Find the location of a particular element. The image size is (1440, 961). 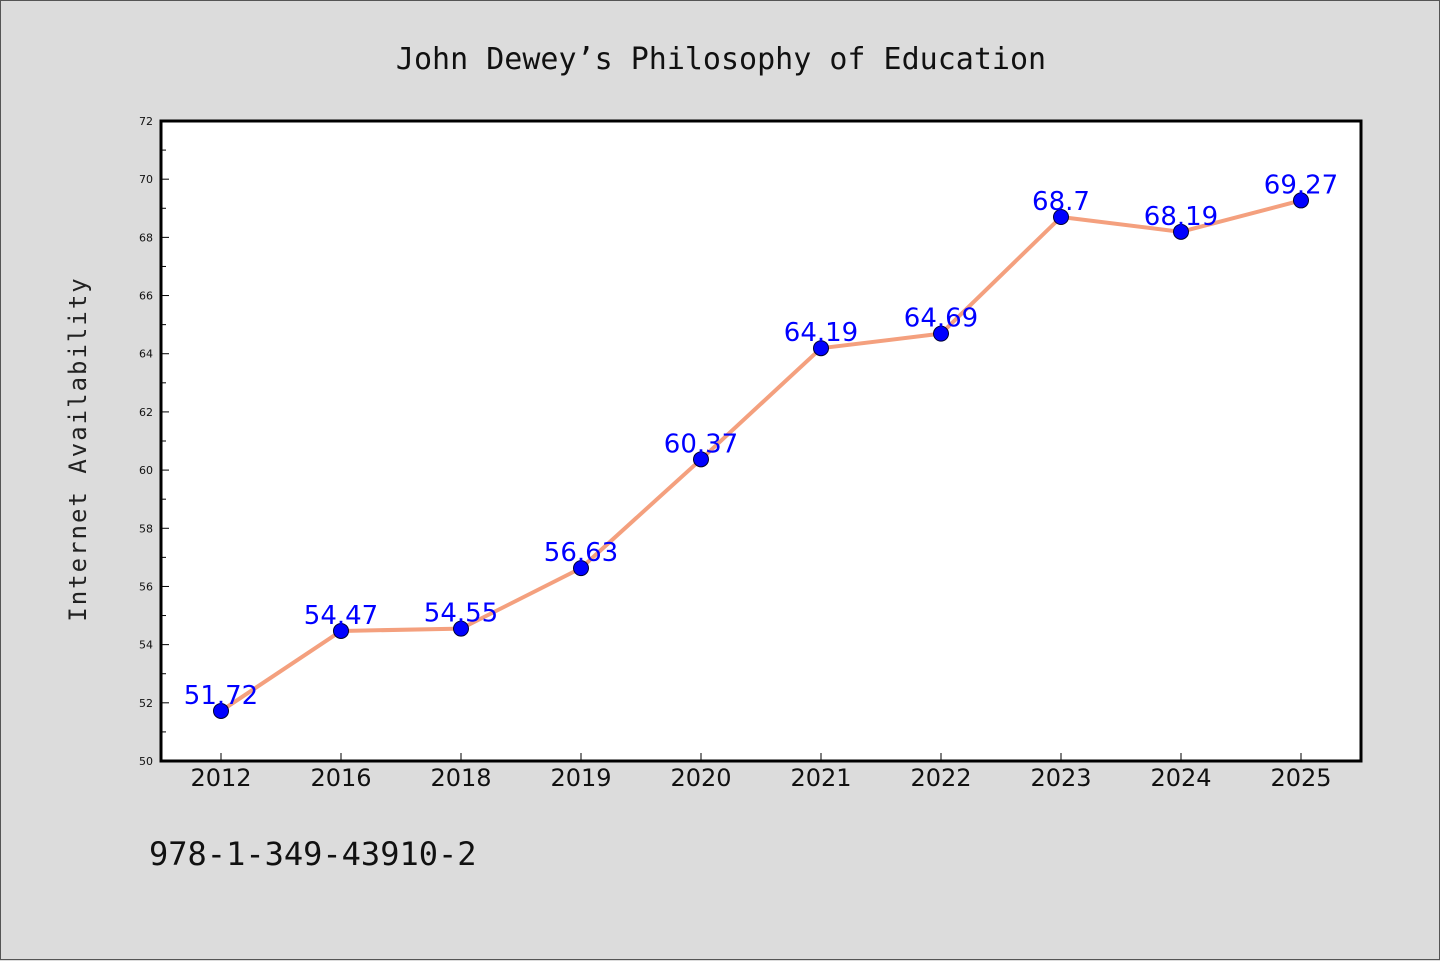

y-tick-label: 68 is located at coordinates (146, 237).